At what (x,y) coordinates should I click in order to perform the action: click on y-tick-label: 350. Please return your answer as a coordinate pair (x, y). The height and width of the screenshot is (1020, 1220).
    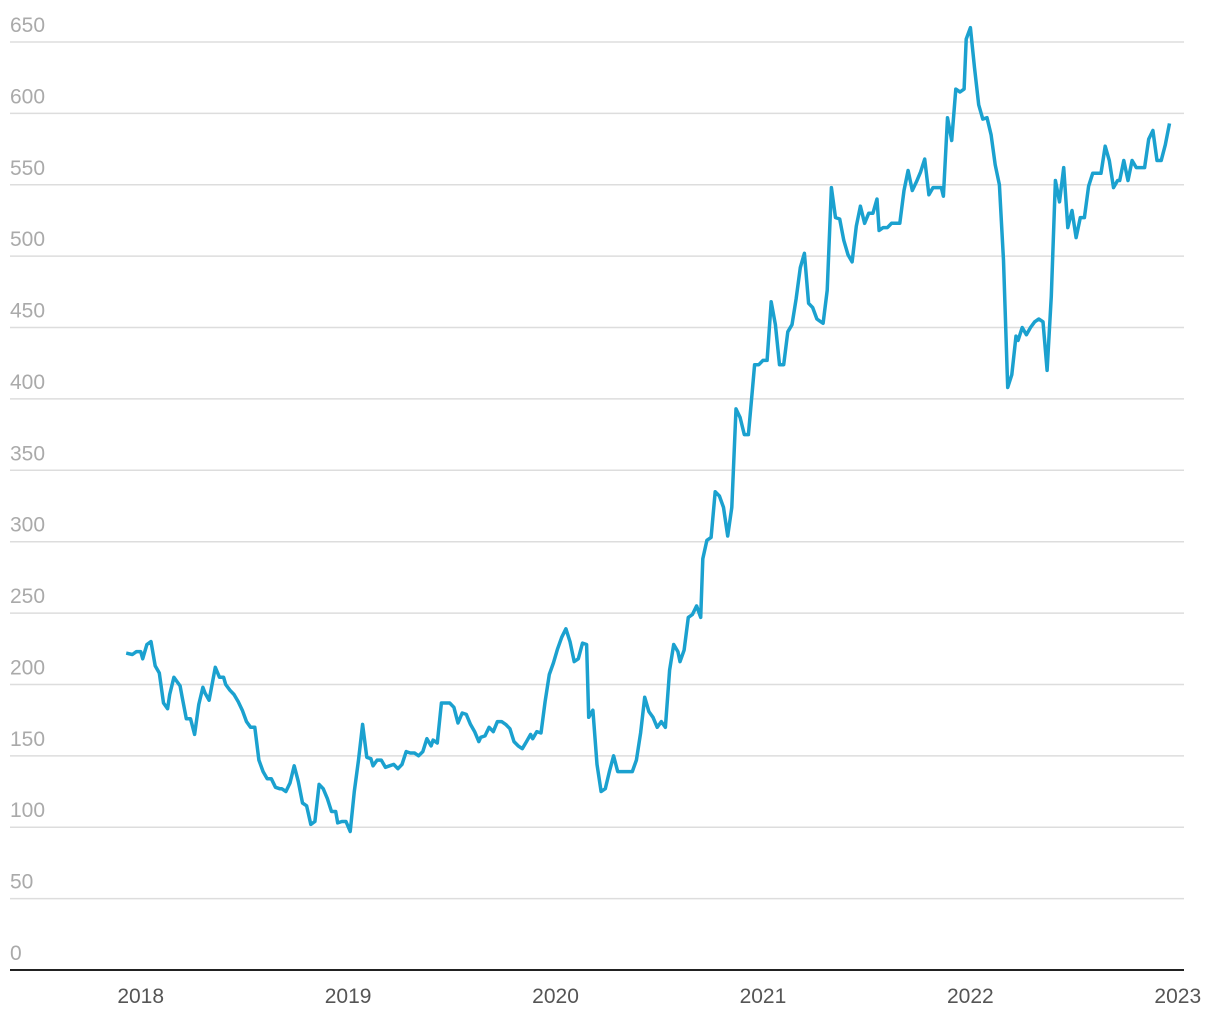
    Looking at the image, I should click on (27, 453).